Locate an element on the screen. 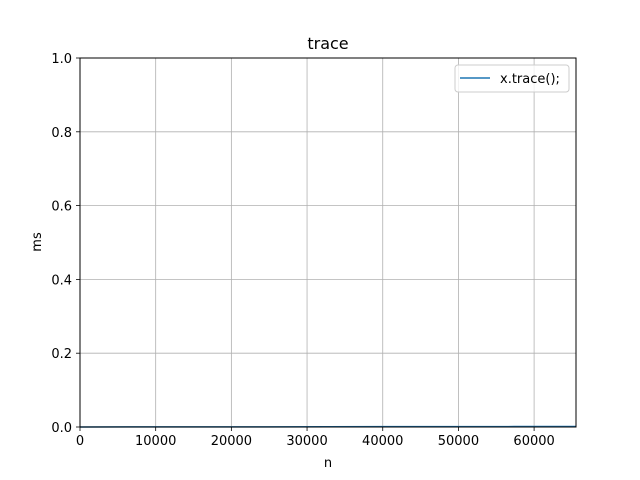  y-tick-label: 0.6 is located at coordinates (61, 207).